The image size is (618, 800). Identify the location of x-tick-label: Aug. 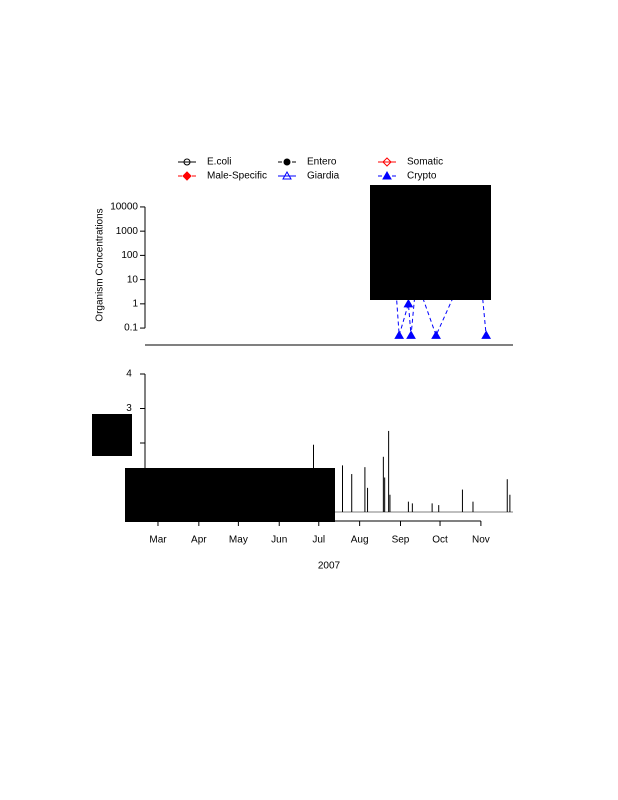
(360, 540).